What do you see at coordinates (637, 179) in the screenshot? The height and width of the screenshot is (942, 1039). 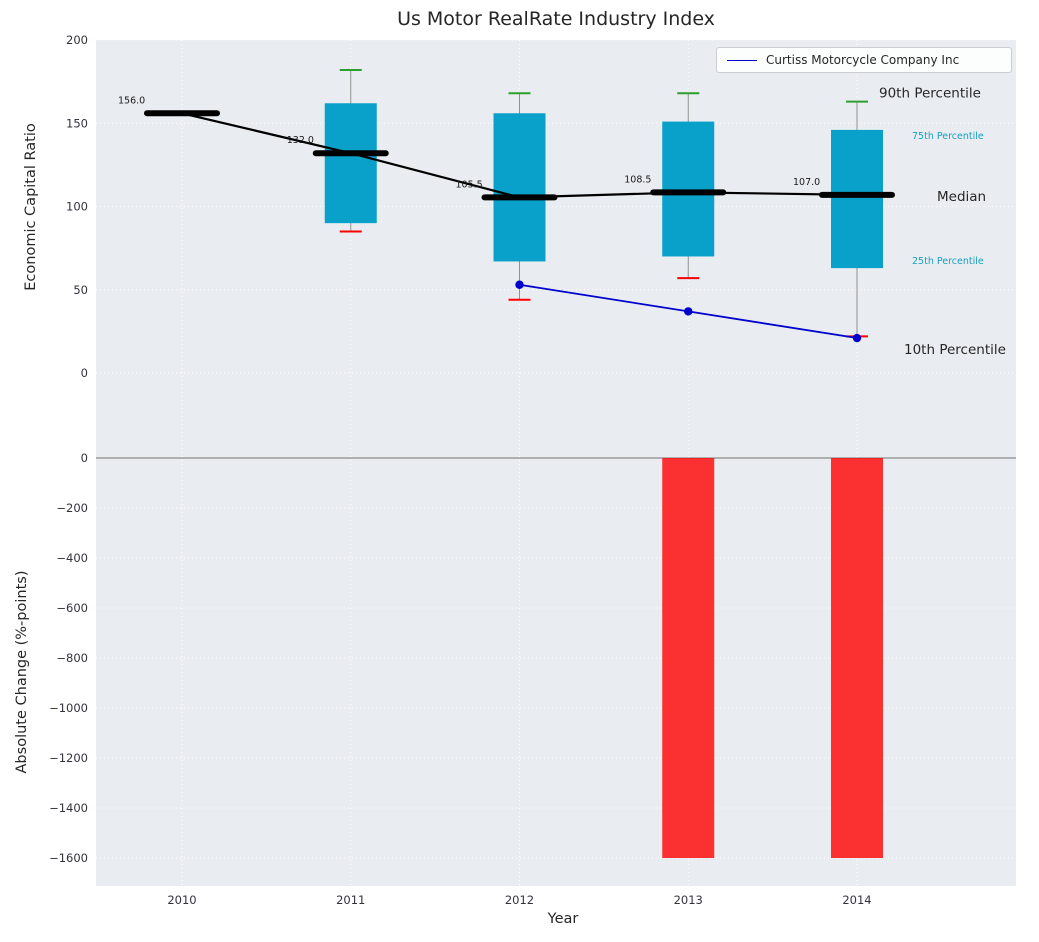 I see `median-value-label: 108.5` at bounding box center [637, 179].